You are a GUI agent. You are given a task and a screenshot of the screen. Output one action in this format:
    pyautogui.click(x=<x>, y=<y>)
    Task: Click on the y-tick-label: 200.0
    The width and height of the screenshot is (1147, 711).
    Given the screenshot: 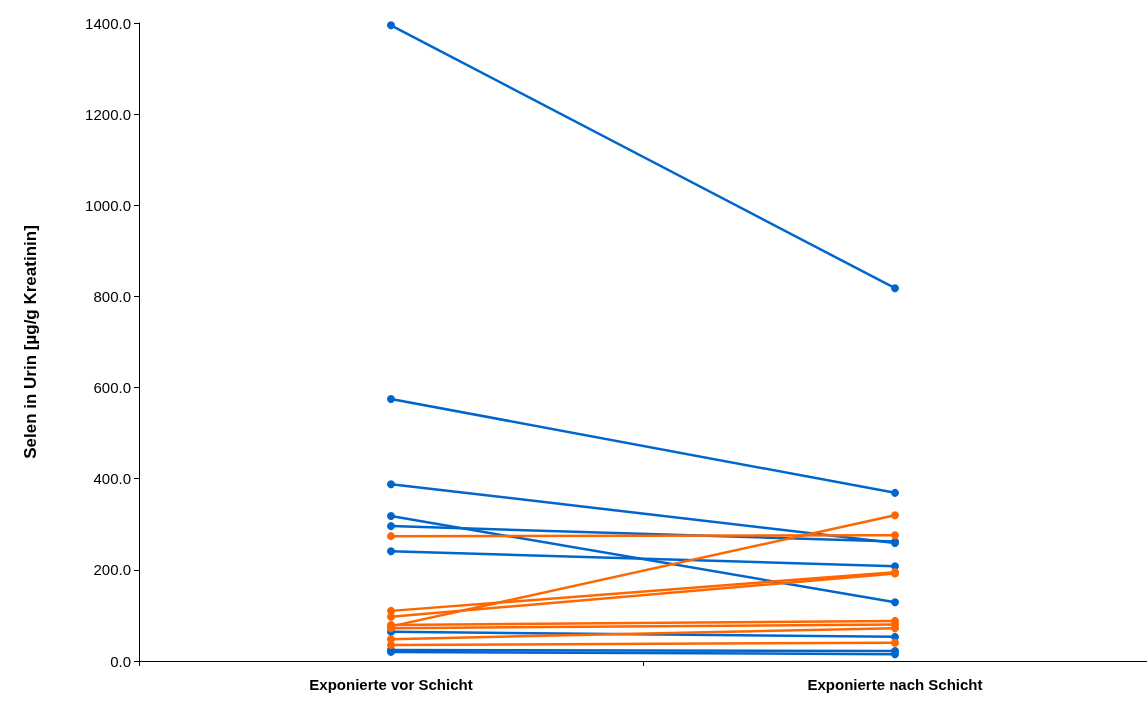 What is the action you would take?
    pyautogui.click(x=112, y=570)
    